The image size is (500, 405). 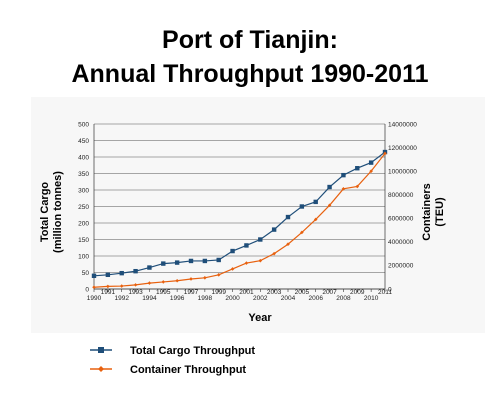 I want to click on right-tick-label: 2000000, so click(x=401, y=266).